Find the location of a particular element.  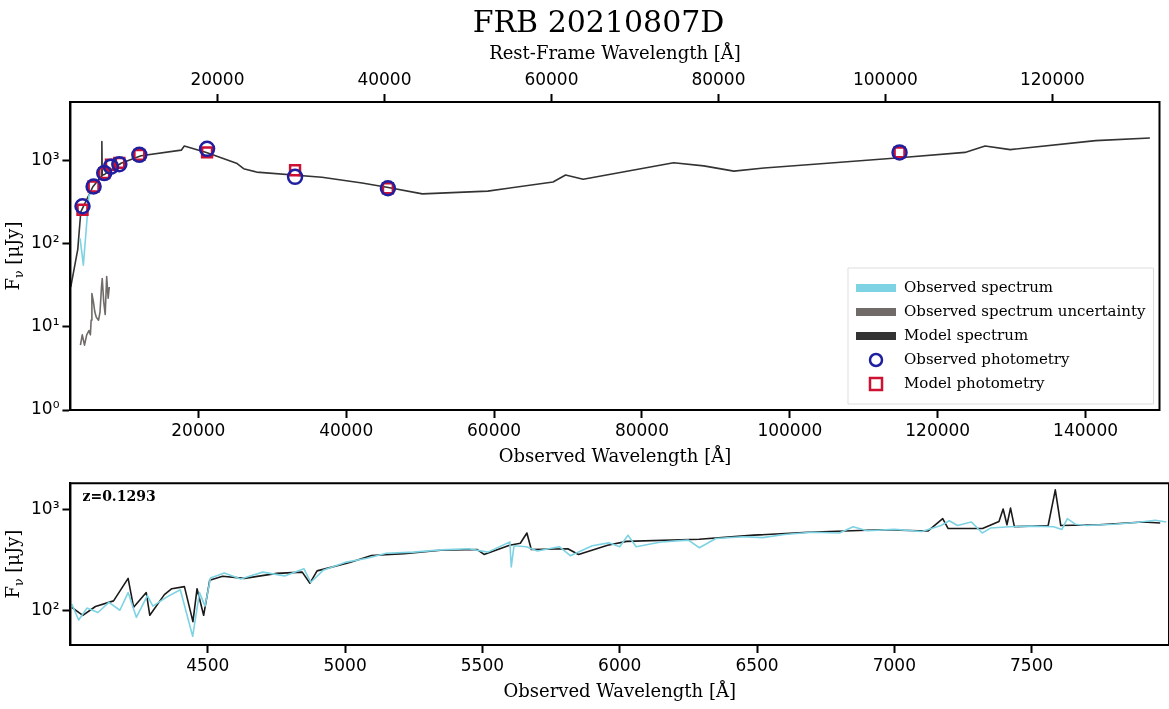

x-tick-label: 120000 is located at coordinates (938, 429).